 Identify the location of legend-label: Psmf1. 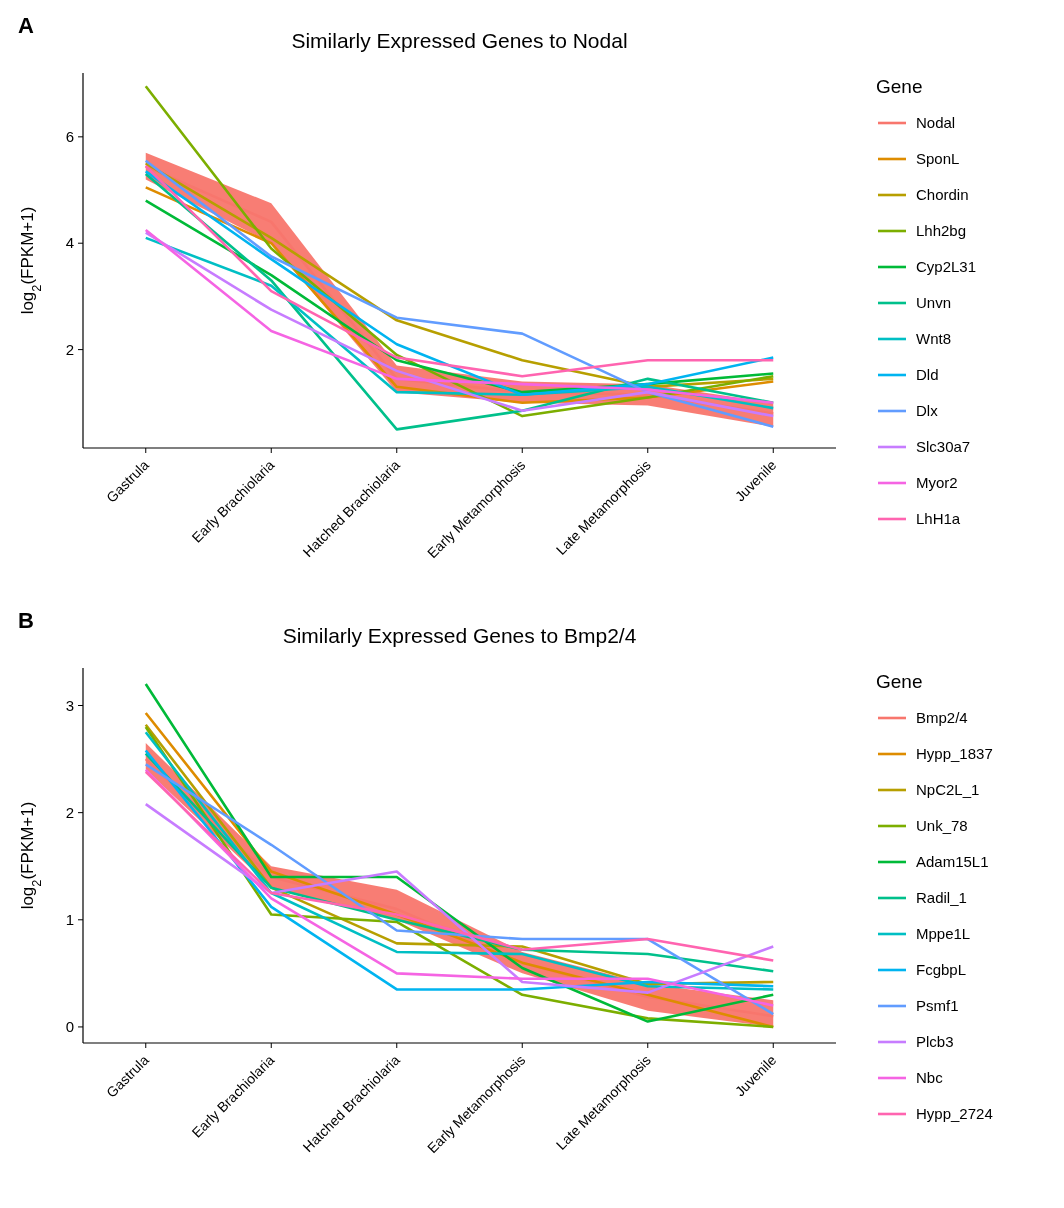
(937, 1006).